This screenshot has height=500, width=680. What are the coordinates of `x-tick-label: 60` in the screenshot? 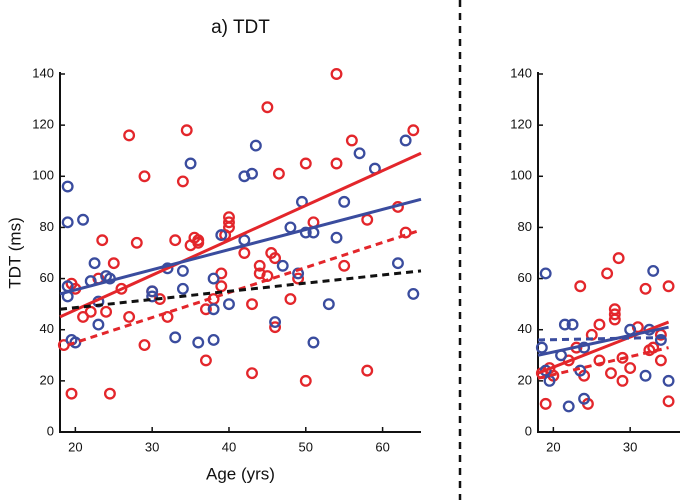 It's located at (382, 446).